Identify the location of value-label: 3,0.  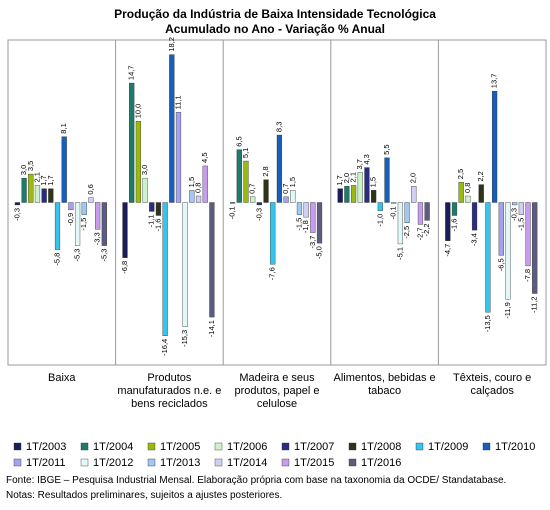
(23, 170).